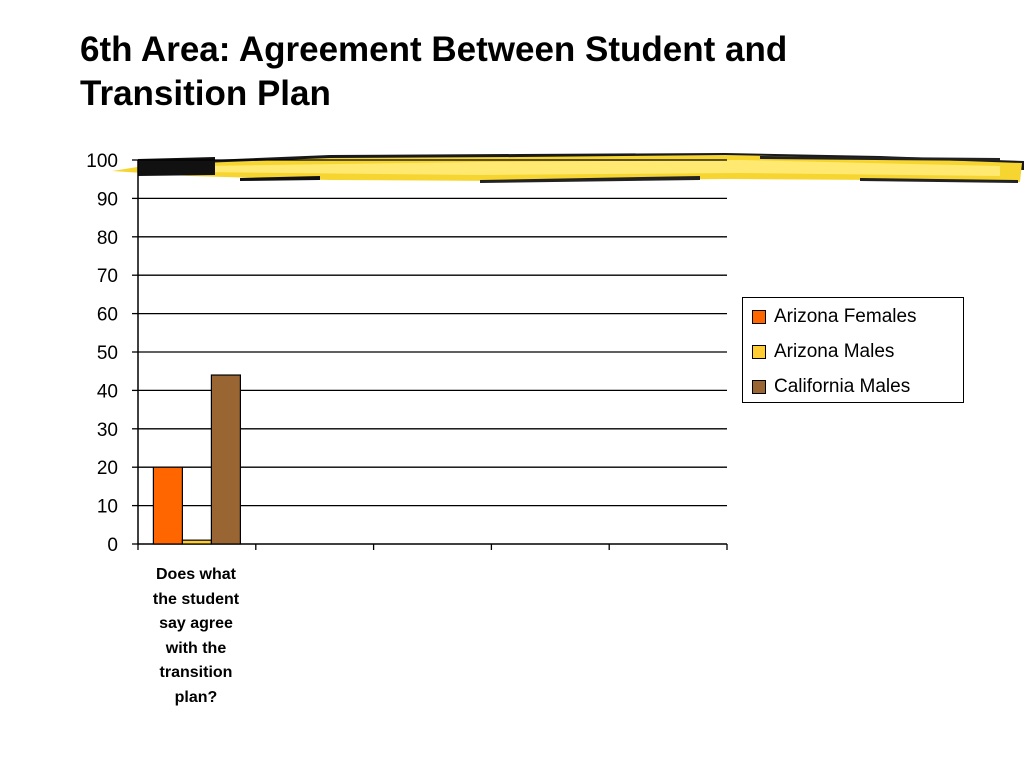  What do you see at coordinates (205, 93) in the screenshot?
I see `slide-title-line-2: Transition Plan` at bounding box center [205, 93].